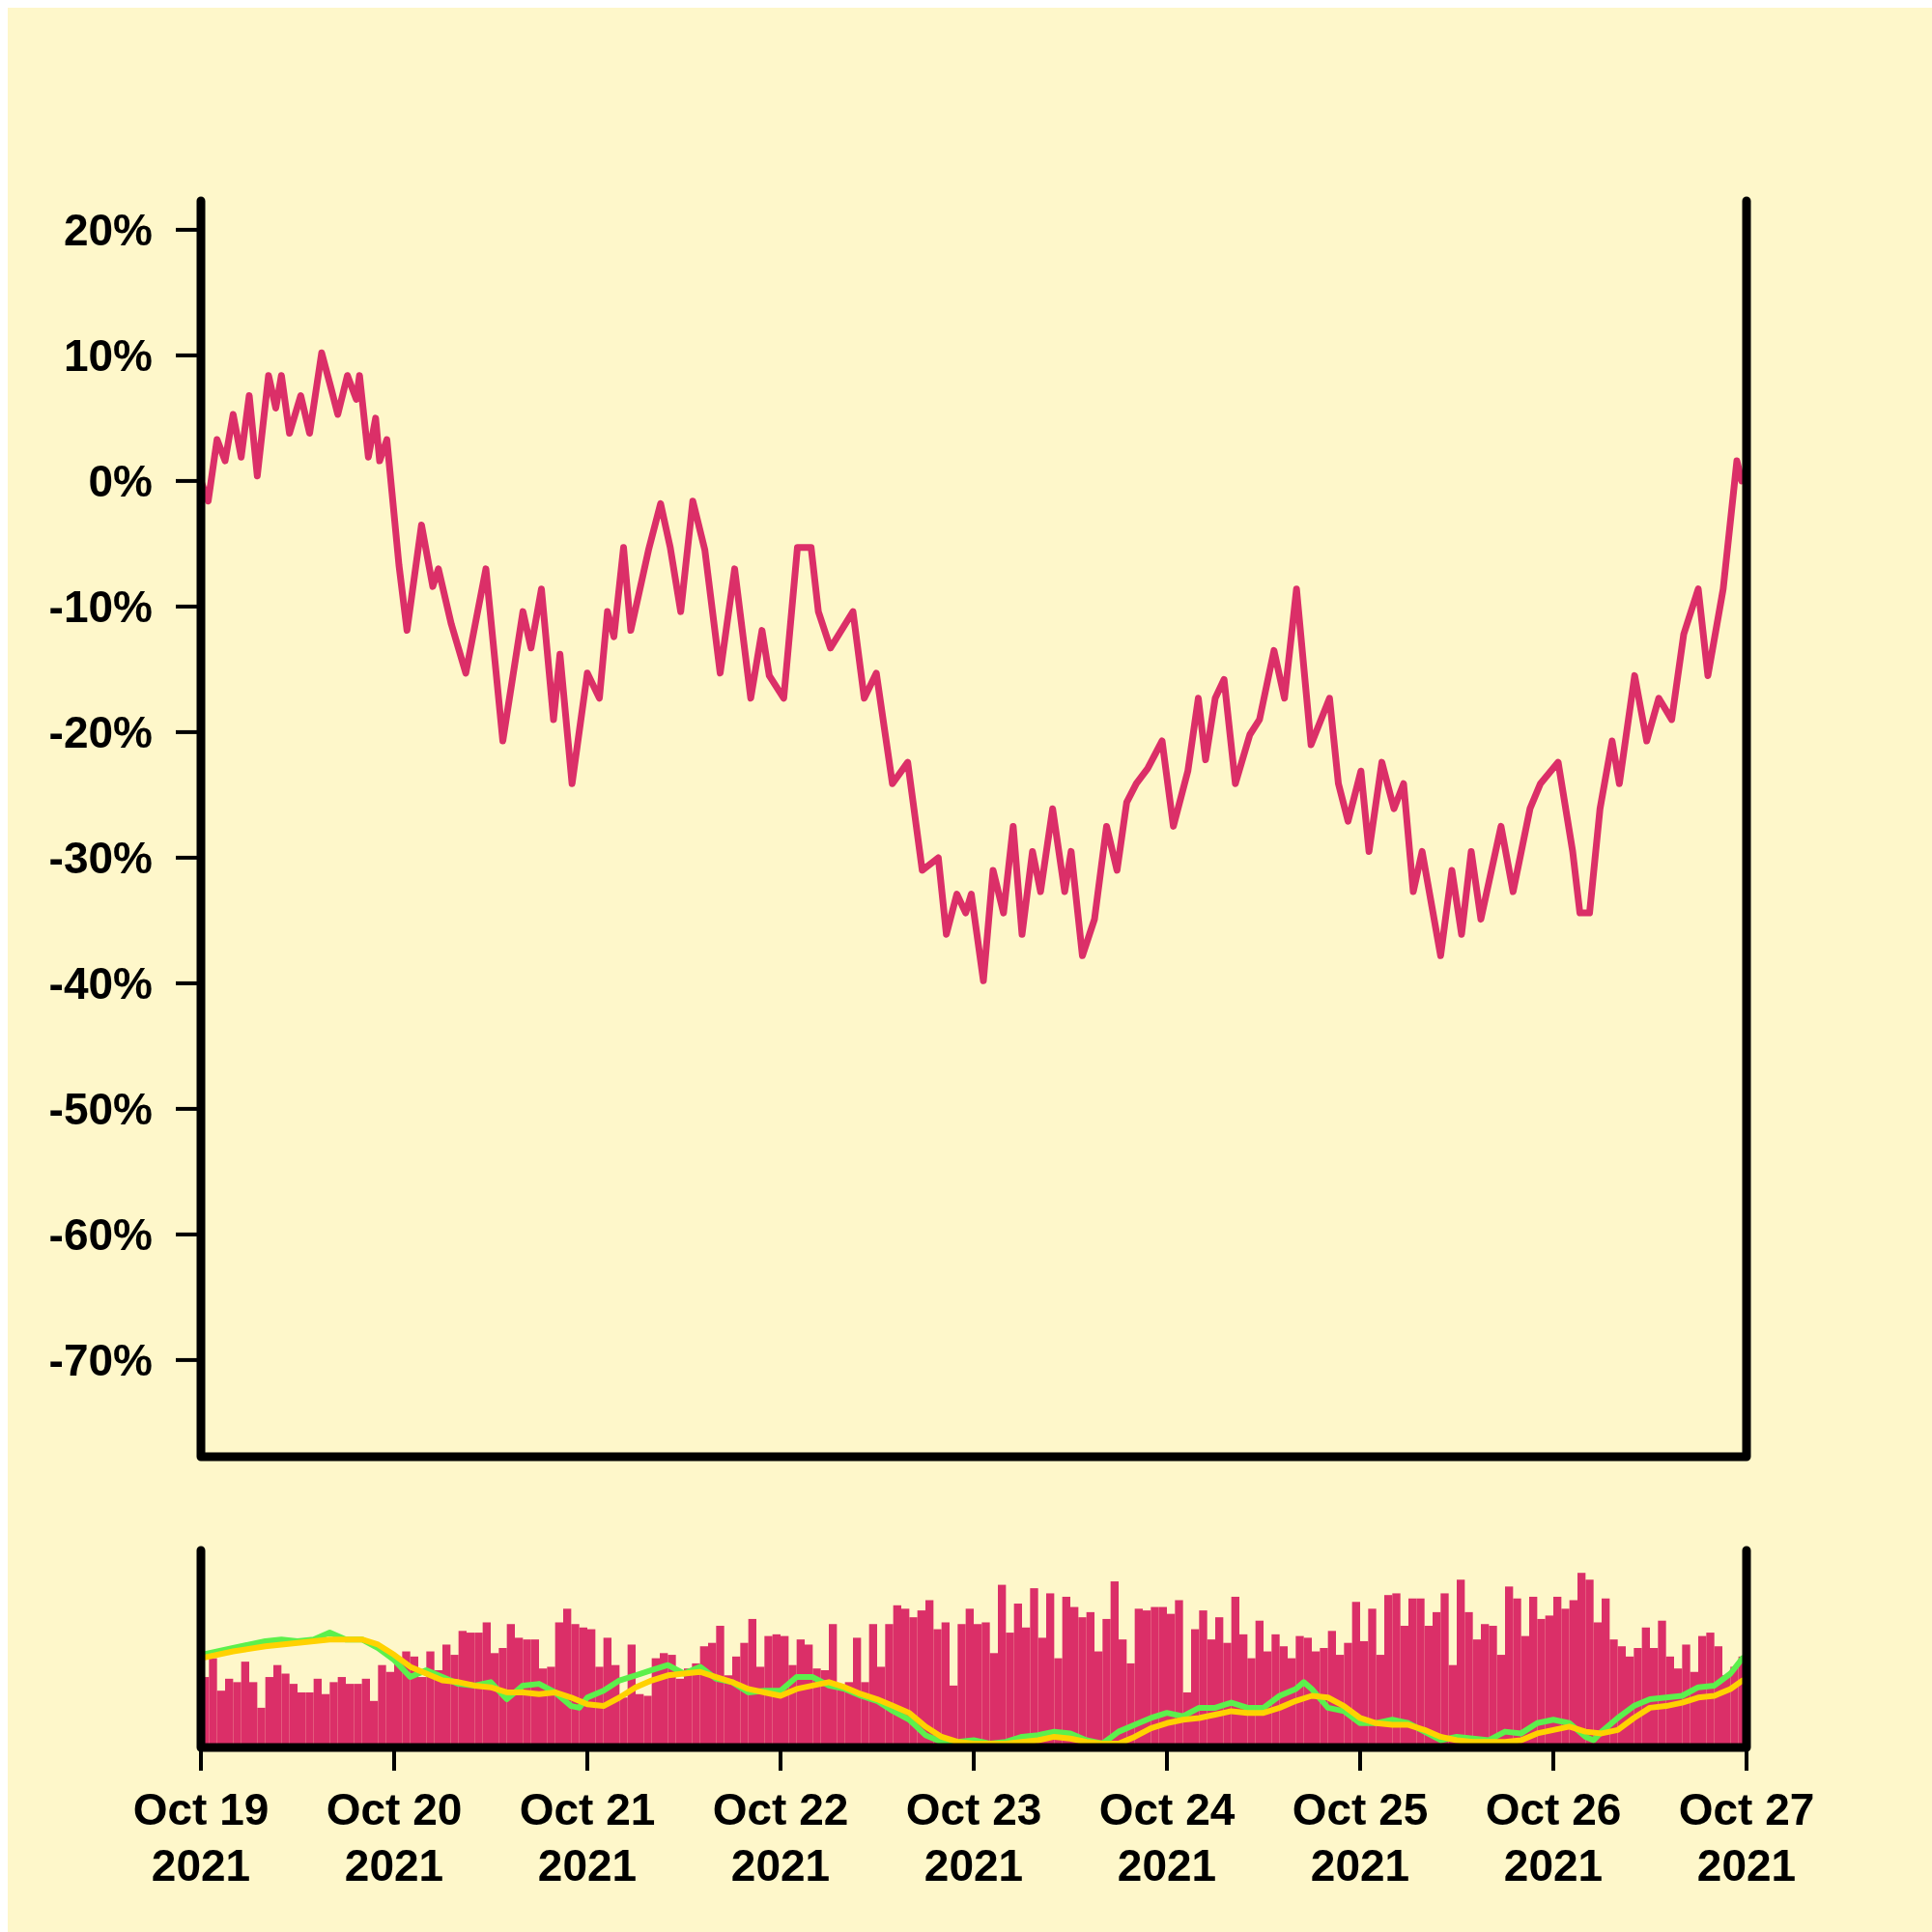 The image size is (1932, 1932). Describe the element at coordinates (1746, 1837) in the screenshot. I see `x-tick-label: Oct 27 2021` at that location.